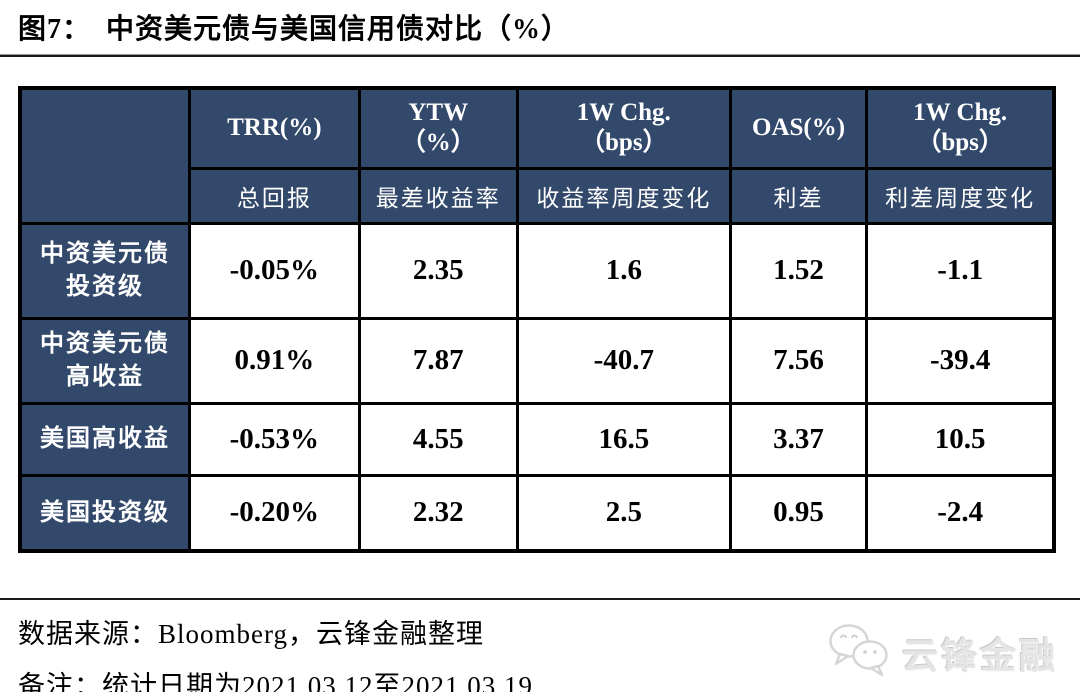 The height and width of the screenshot is (692, 1080). Describe the element at coordinates (438, 195) in the screenshot. I see `col-subheader-ytw: 最差收益率` at that location.